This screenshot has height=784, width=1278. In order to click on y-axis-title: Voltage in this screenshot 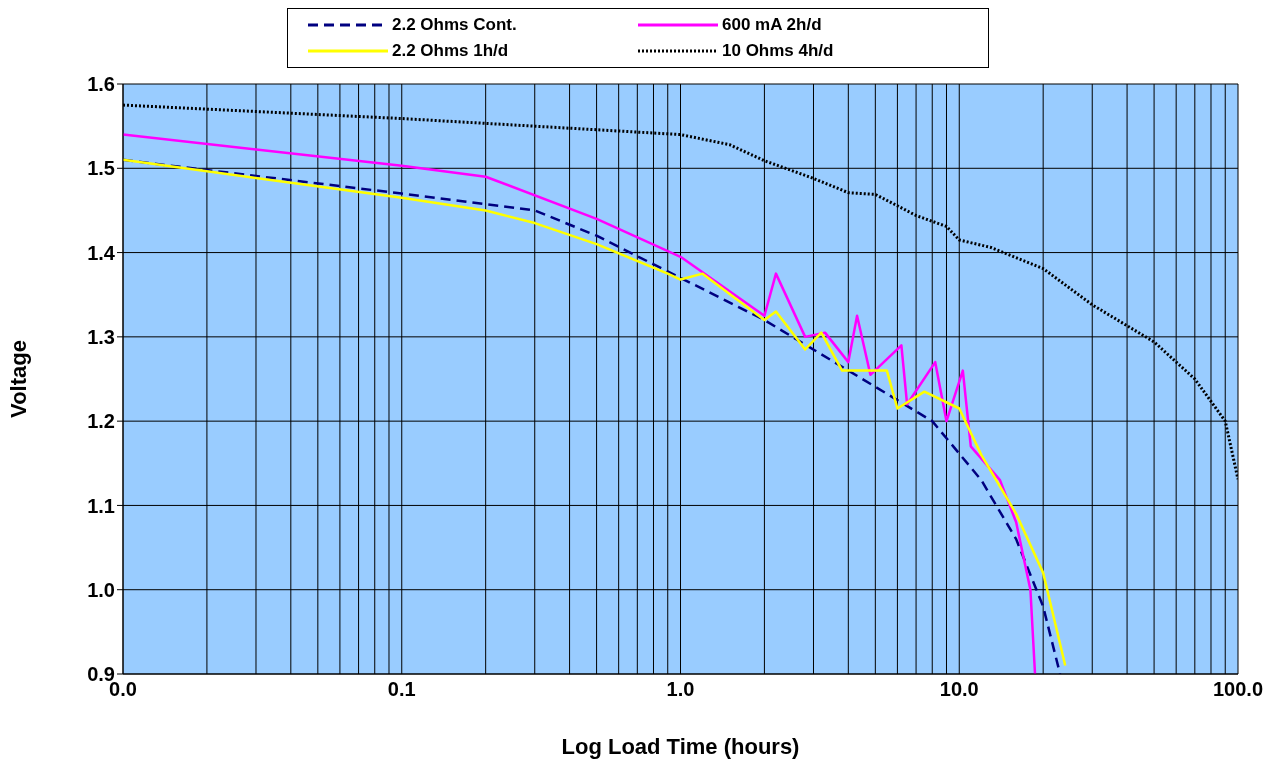, I will do `click(18, 379)`.